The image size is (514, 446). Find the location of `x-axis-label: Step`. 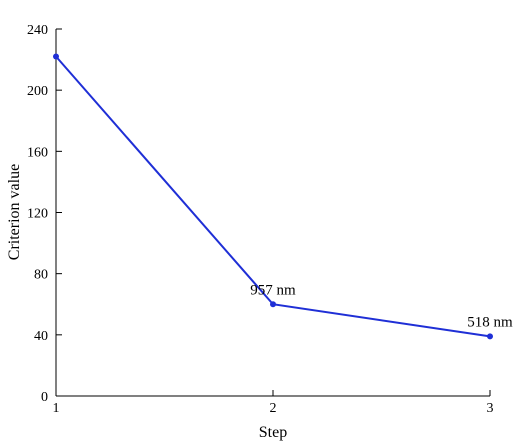

x-axis-label: Step is located at coordinates (273, 432).